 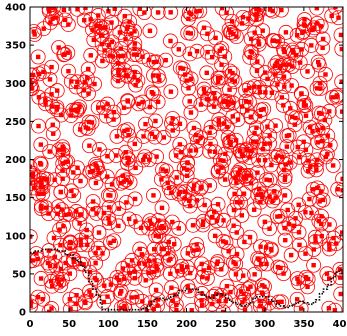 I want to click on x-tick-label: 350, so click(x=303, y=324).